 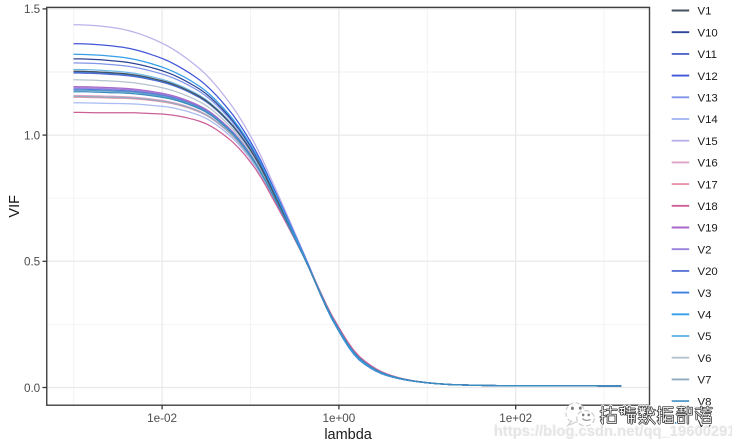 What do you see at coordinates (708, 120) in the screenshot?
I see `svg-text: V14` at bounding box center [708, 120].